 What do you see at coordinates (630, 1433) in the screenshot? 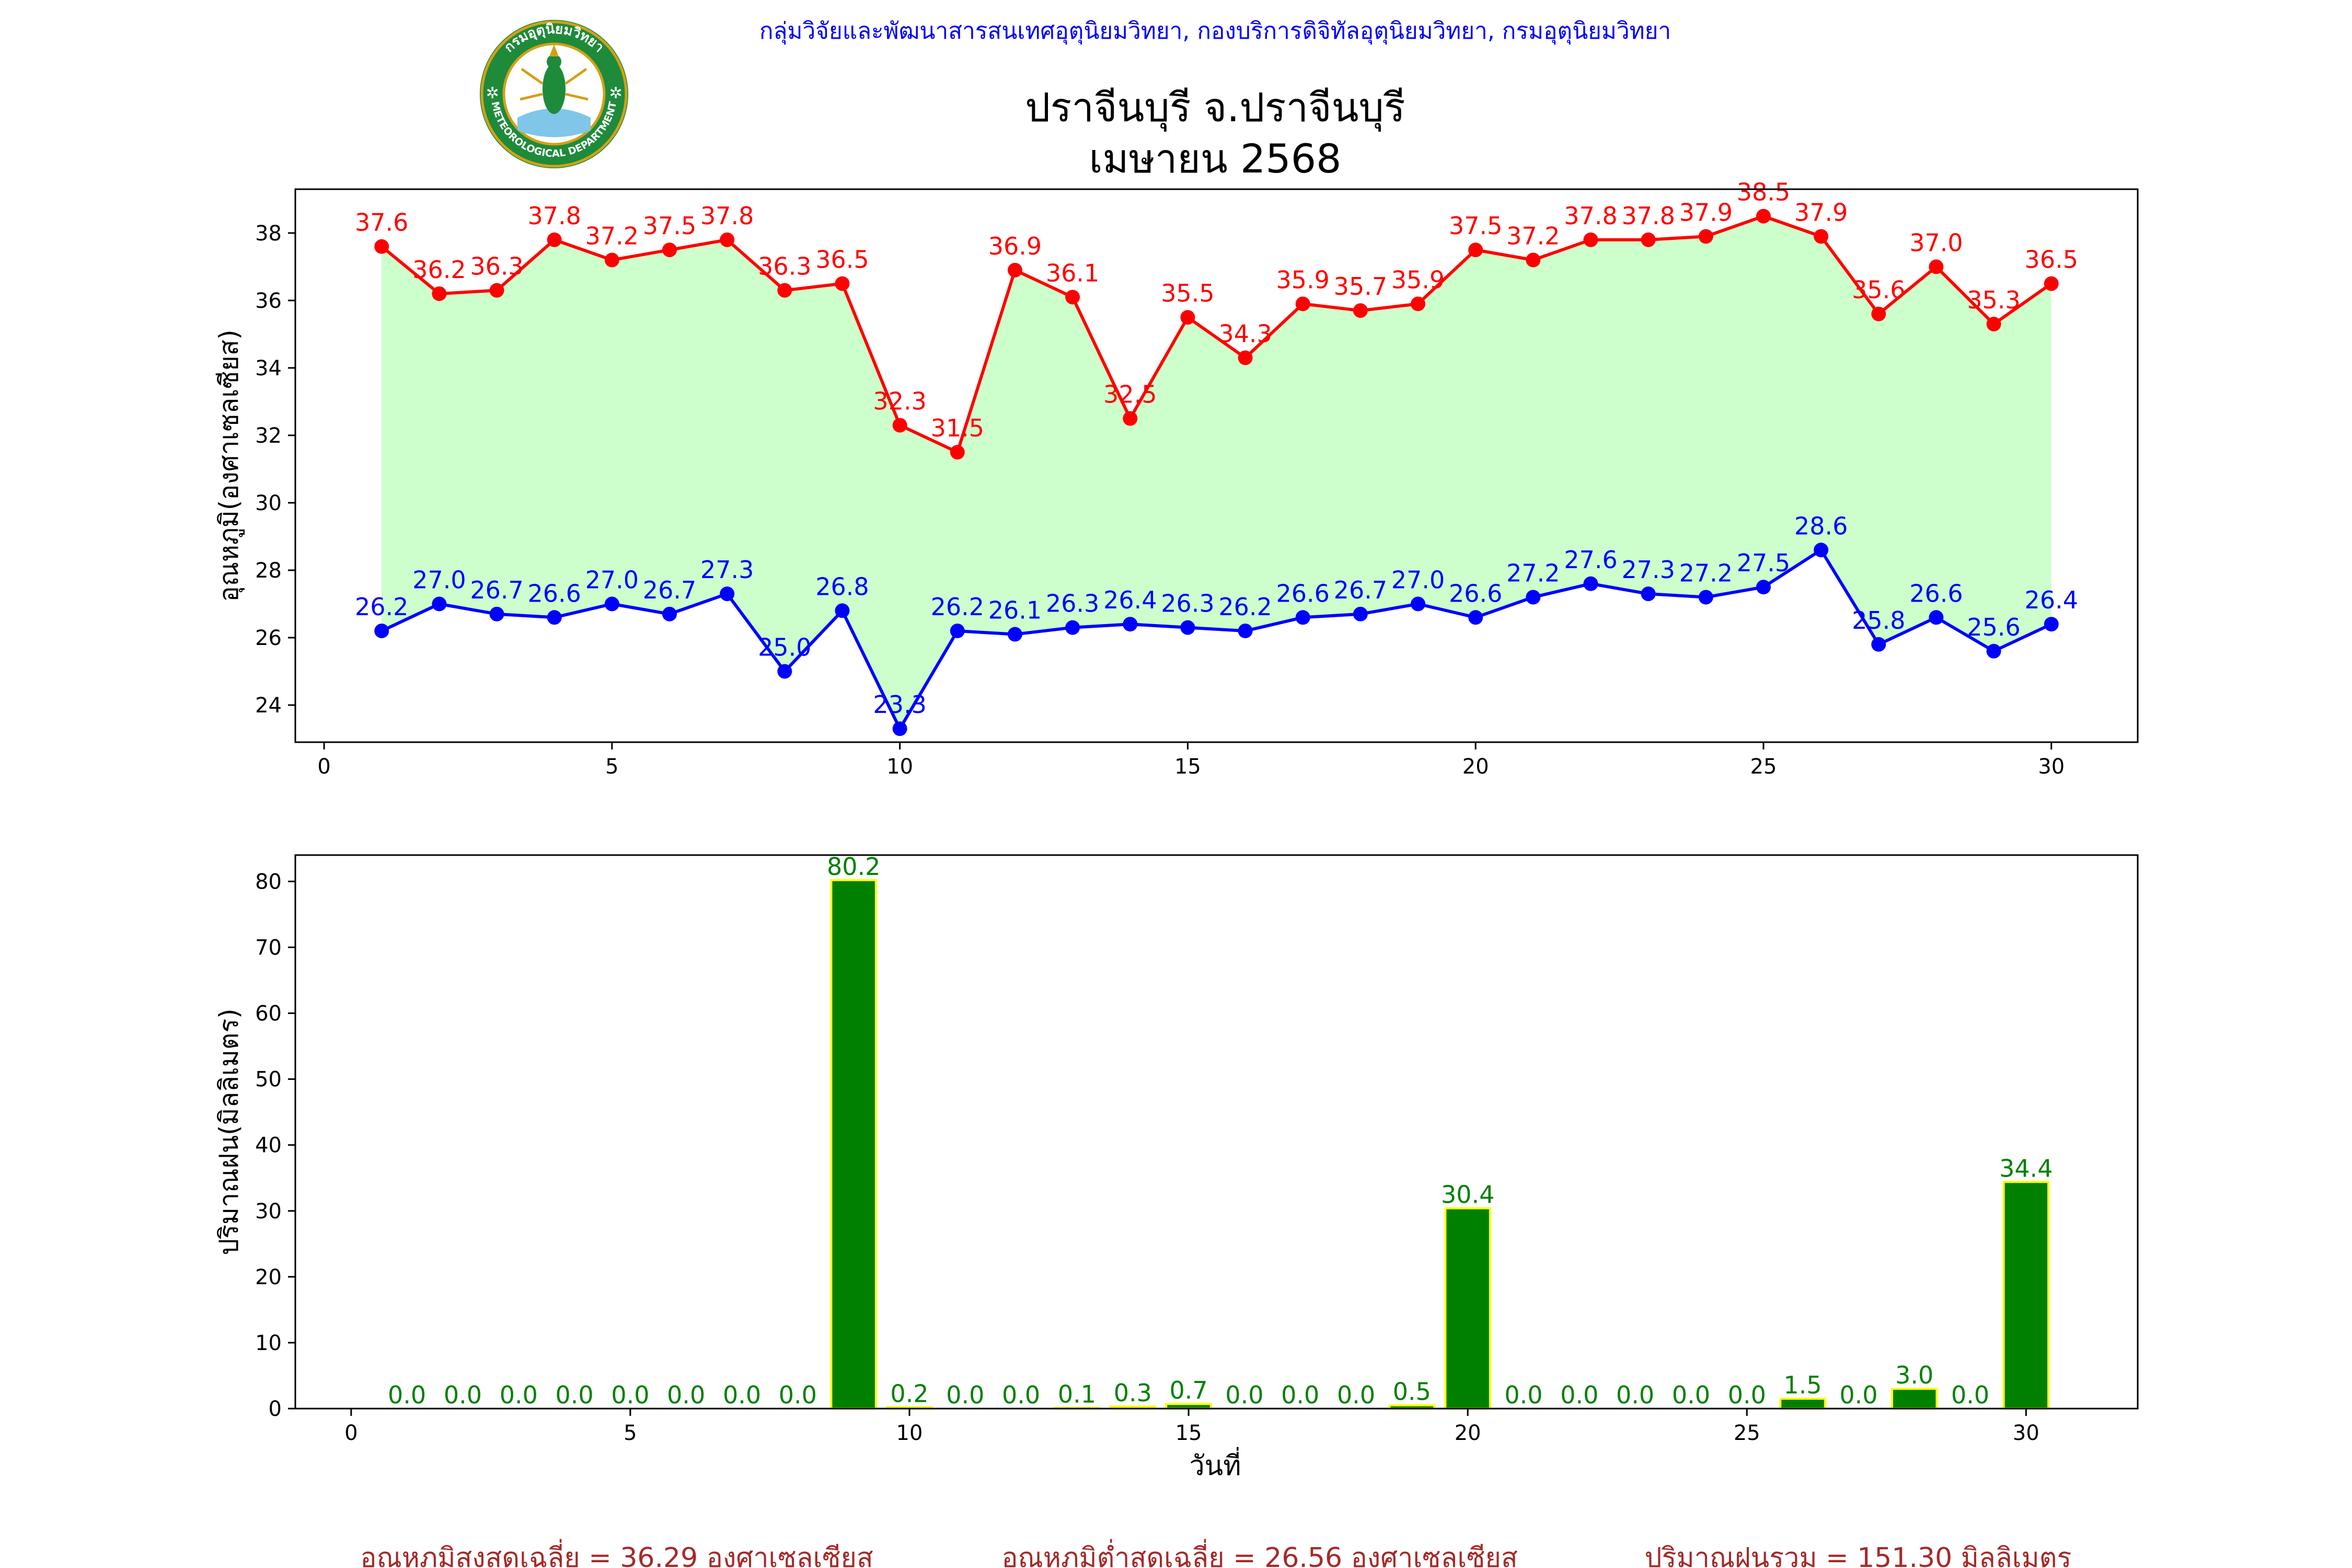
I see `rainfall-x-tick-label: 5` at bounding box center [630, 1433].